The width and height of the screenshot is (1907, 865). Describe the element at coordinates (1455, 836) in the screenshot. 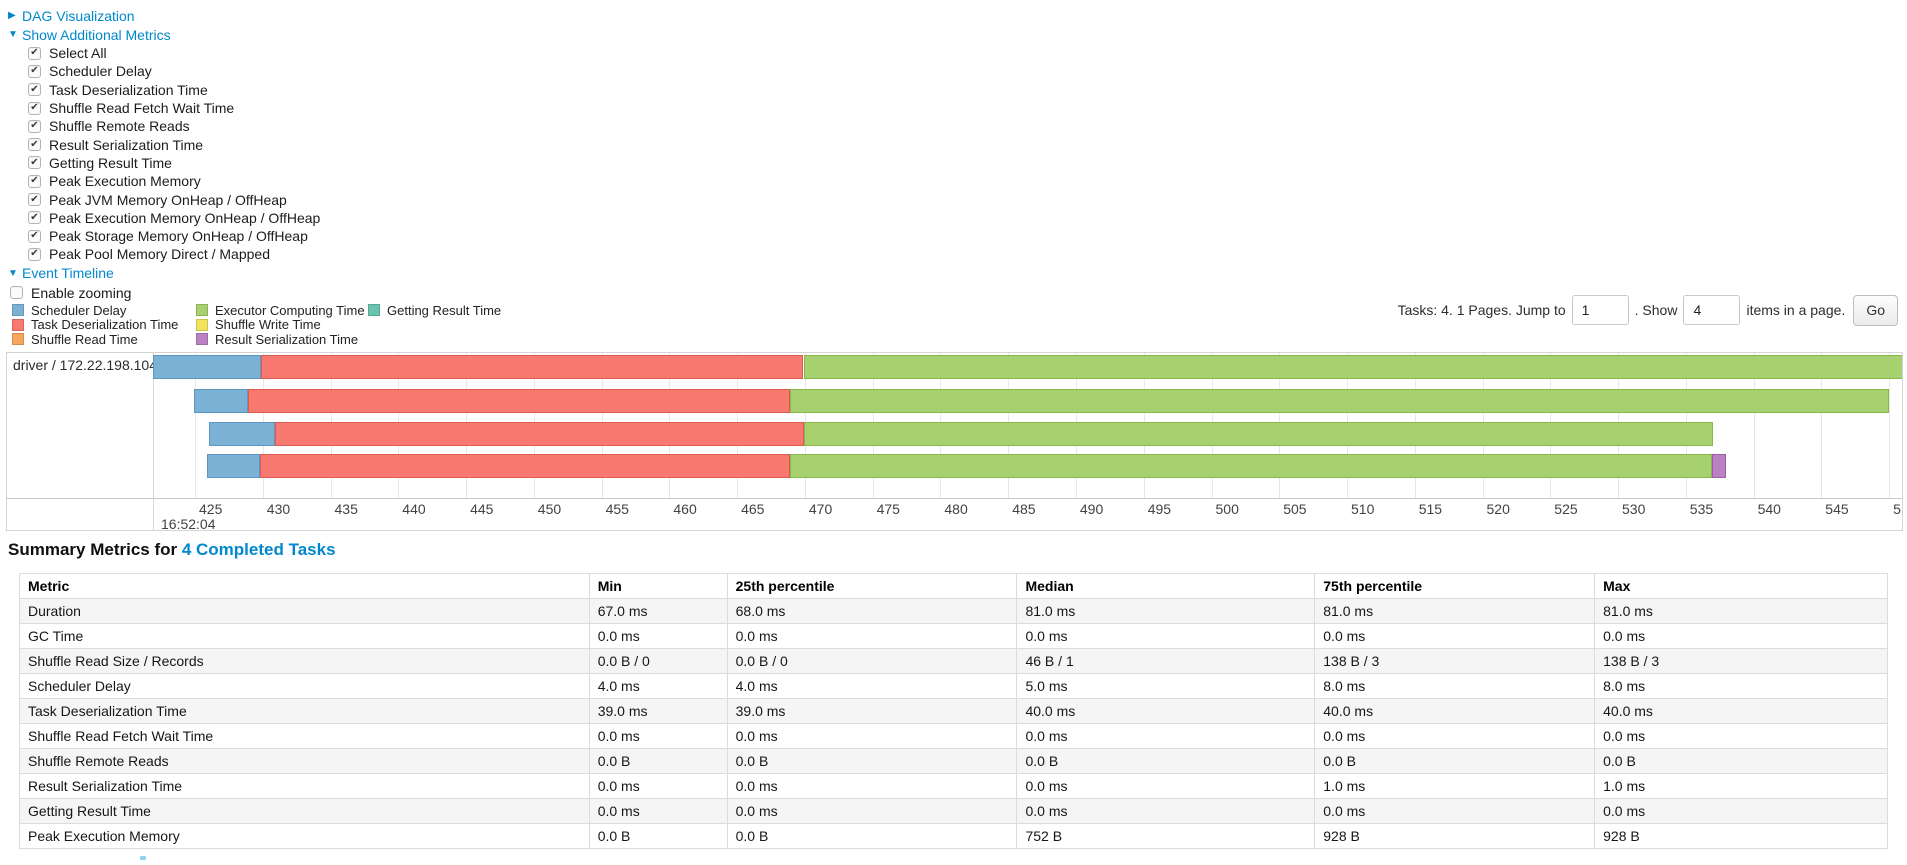

I see `metric-value-cell: 928 B` at that location.